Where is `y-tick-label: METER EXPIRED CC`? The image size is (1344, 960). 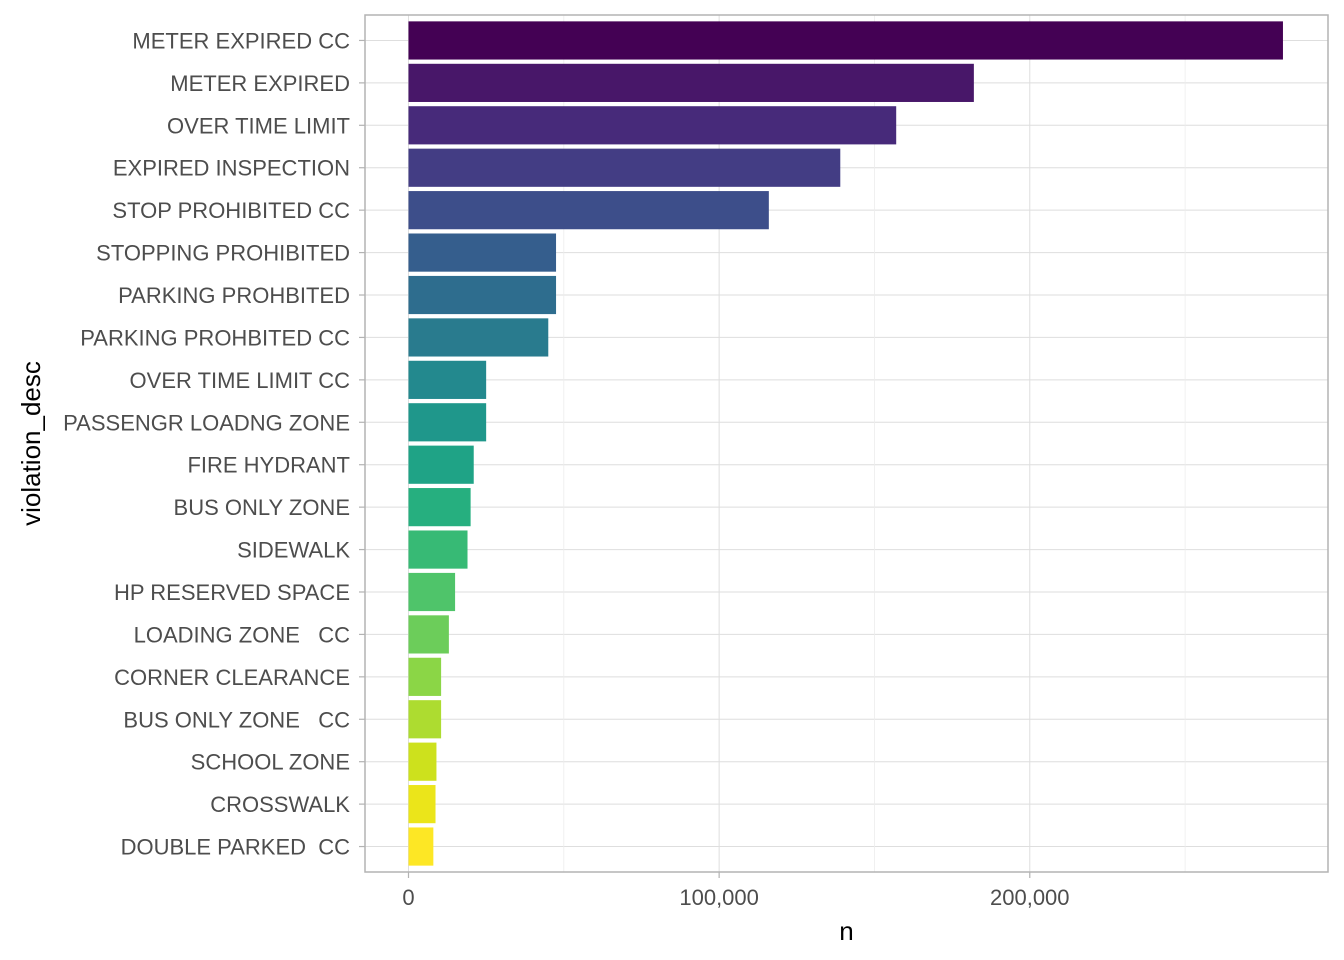
y-tick-label: METER EXPIRED CC is located at coordinates (241, 40).